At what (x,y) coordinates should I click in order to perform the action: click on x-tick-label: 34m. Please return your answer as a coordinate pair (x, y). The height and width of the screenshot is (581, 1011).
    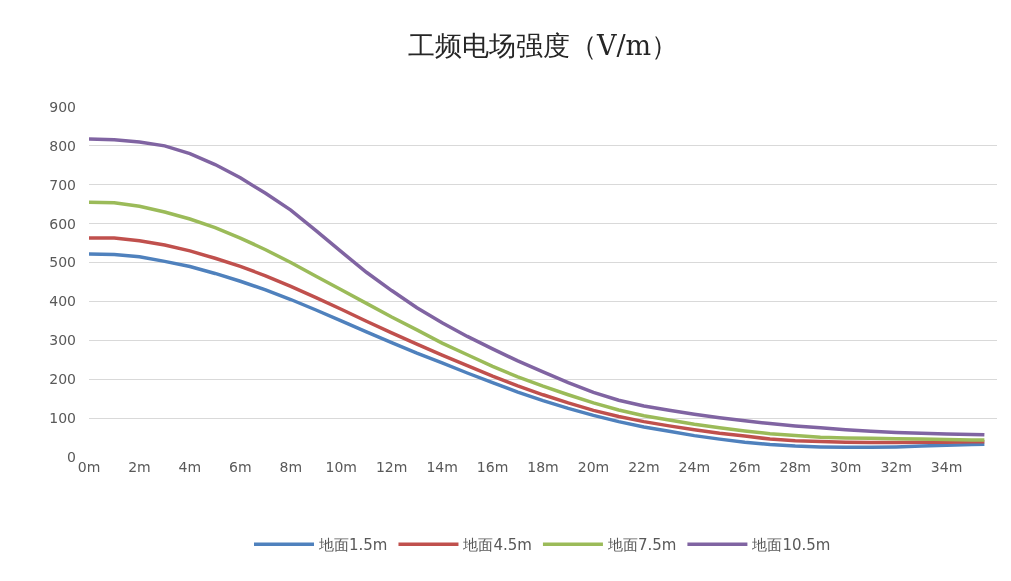
    Looking at the image, I should click on (946, 467).